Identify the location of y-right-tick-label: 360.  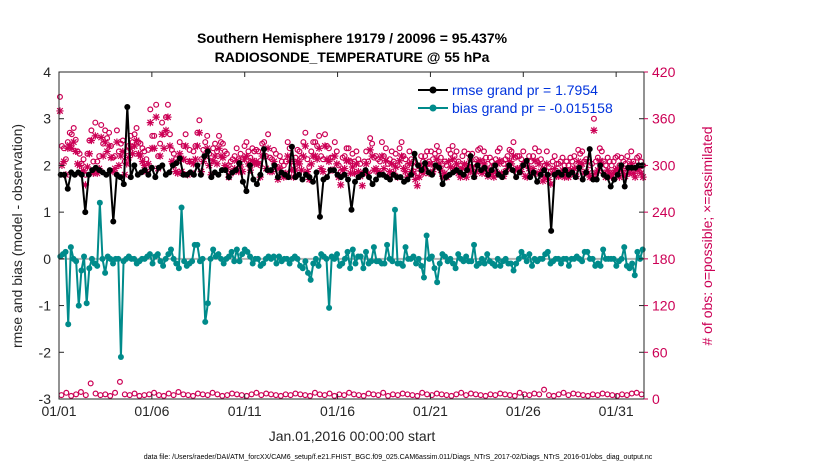
(664, 119).